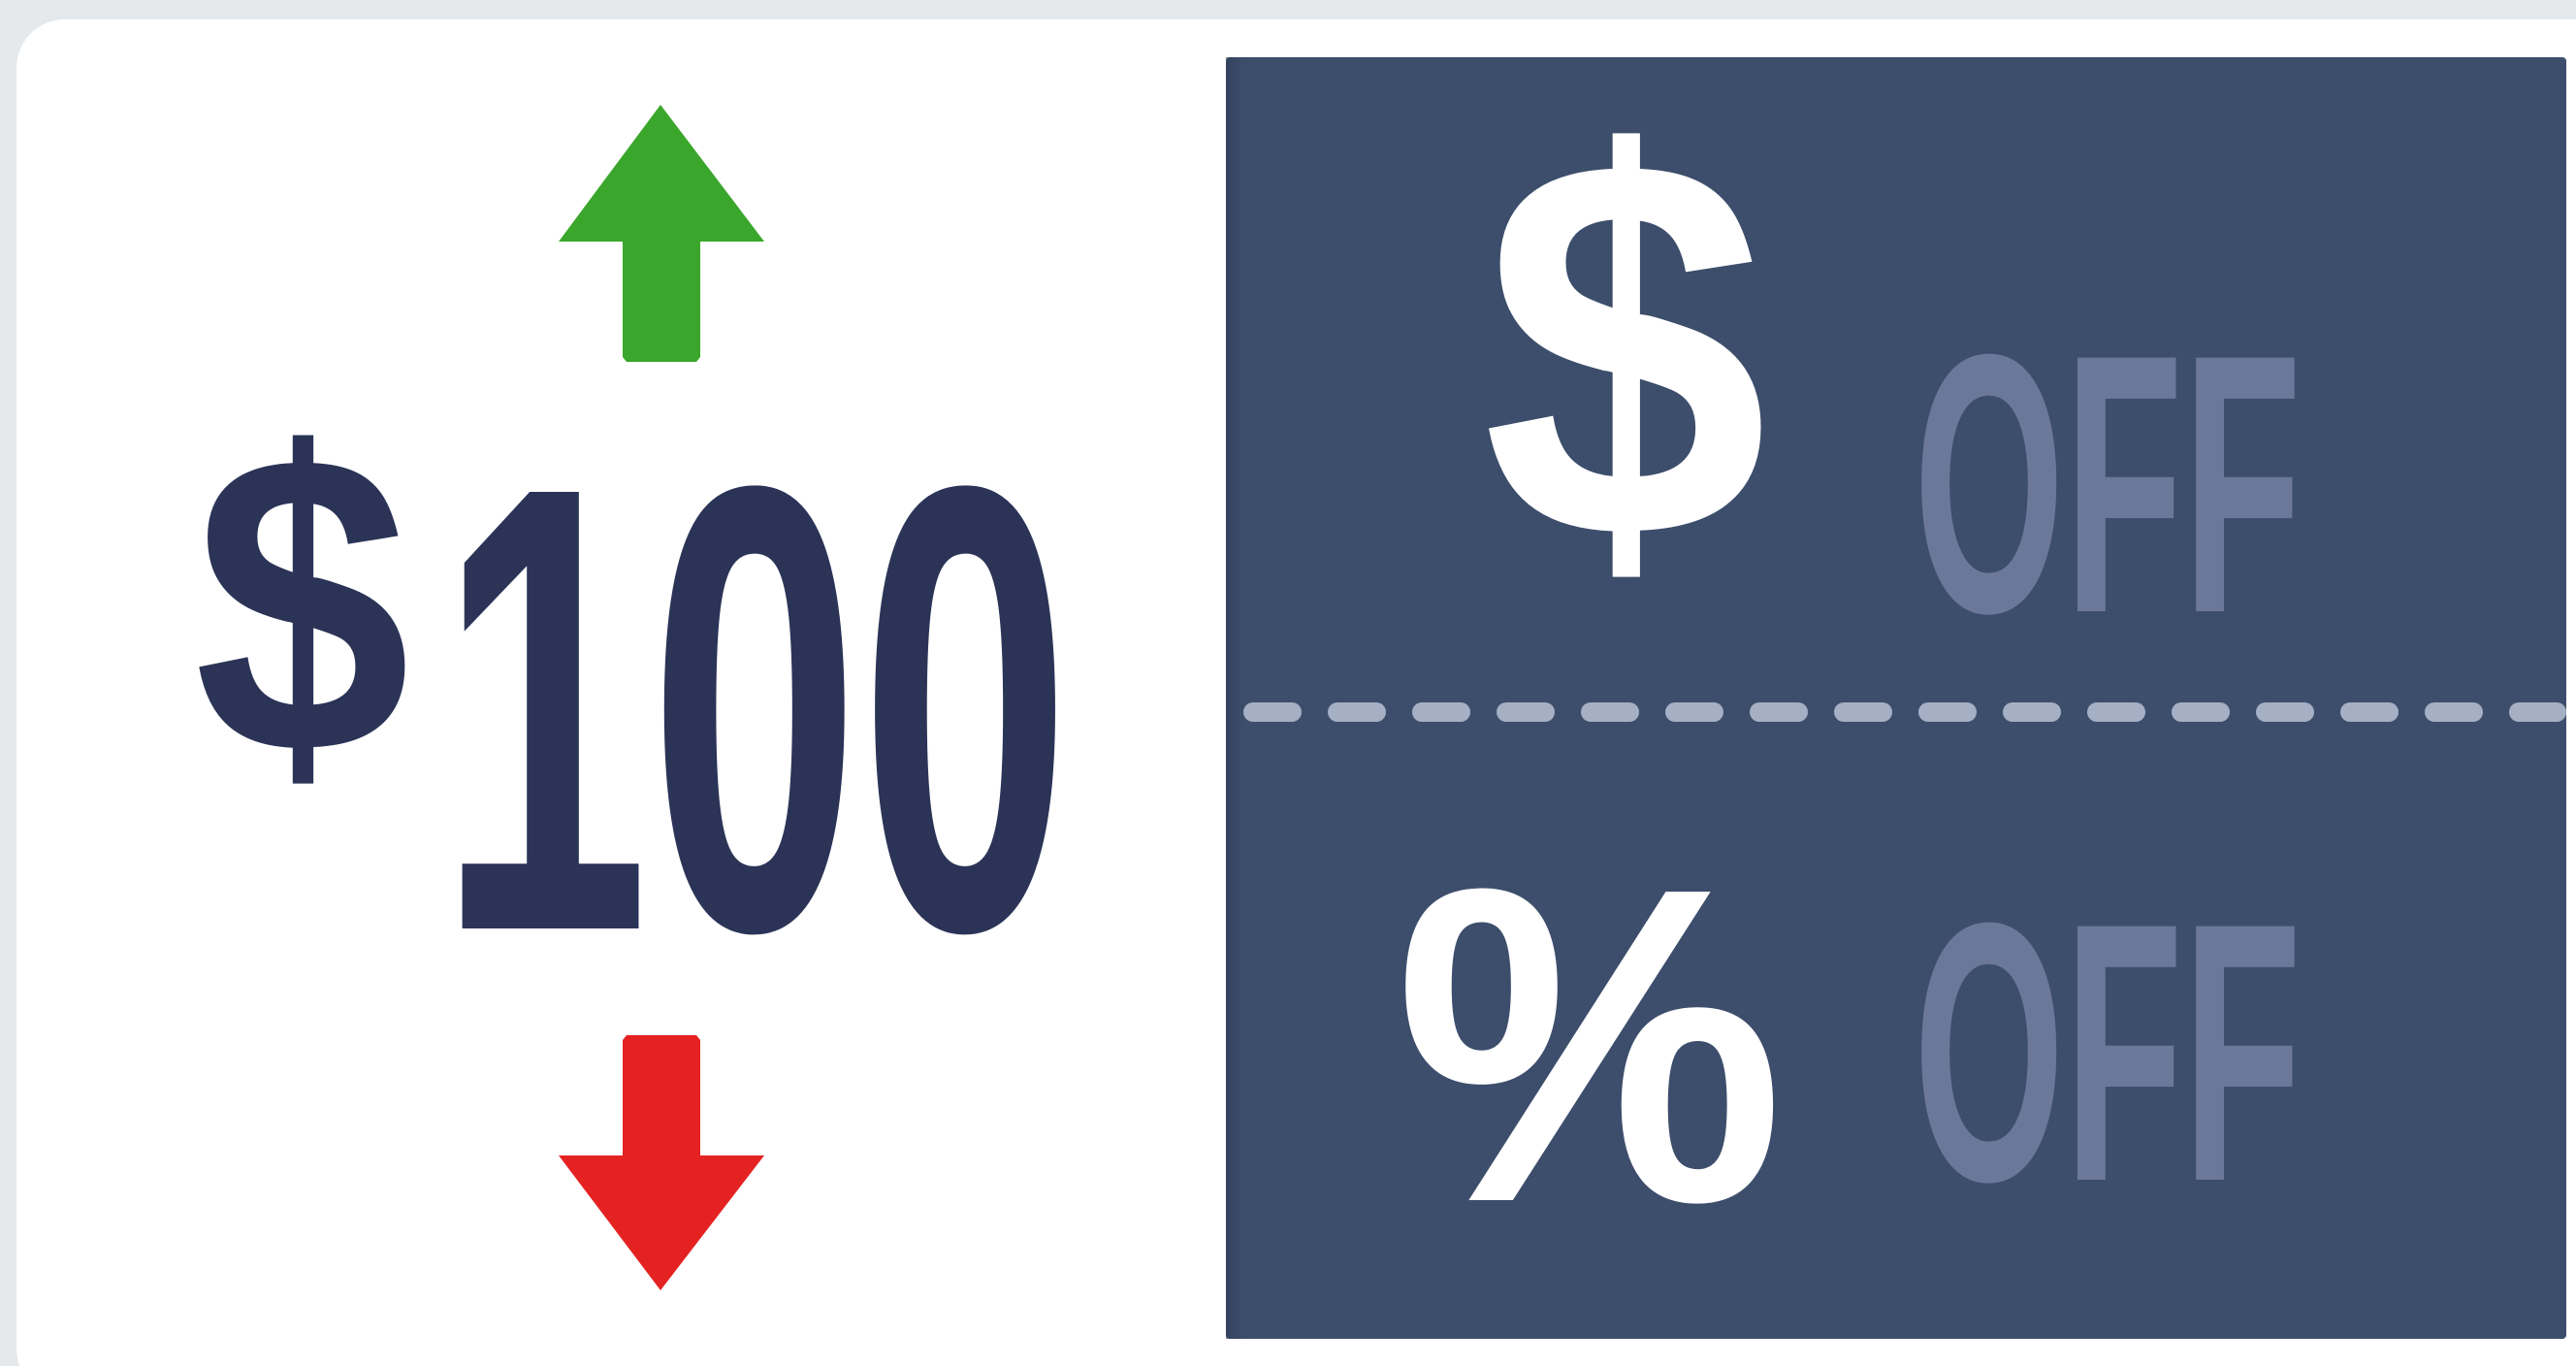  I want to click on increase-arrow, so click(661, 234).